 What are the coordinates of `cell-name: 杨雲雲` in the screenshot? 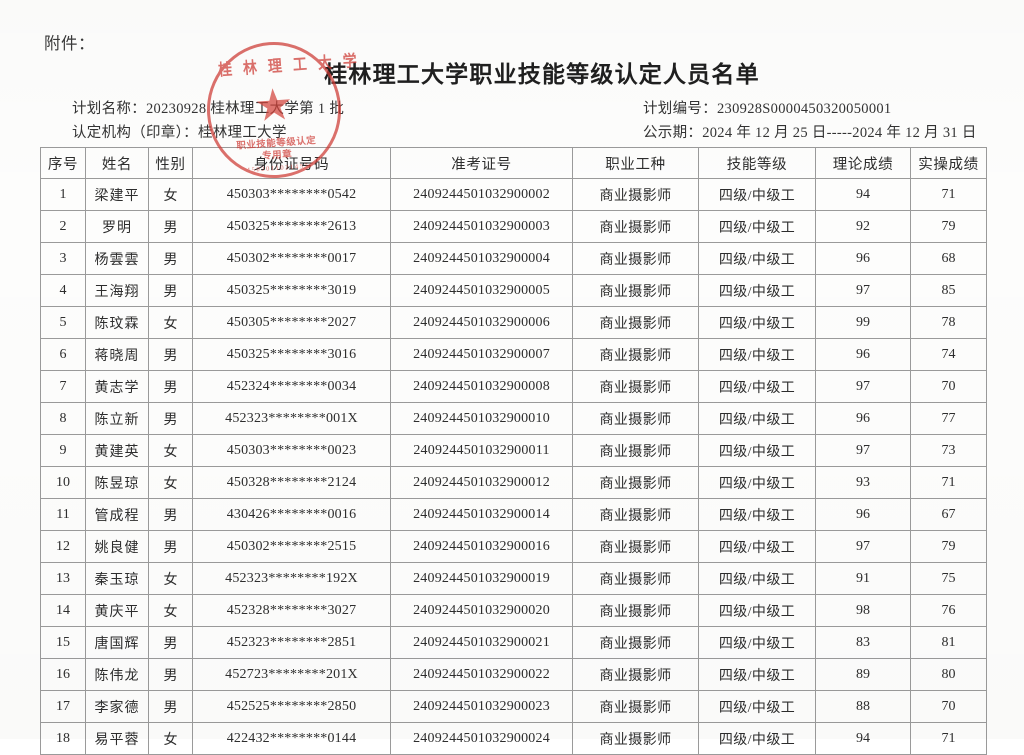 It's located at (117, 258).